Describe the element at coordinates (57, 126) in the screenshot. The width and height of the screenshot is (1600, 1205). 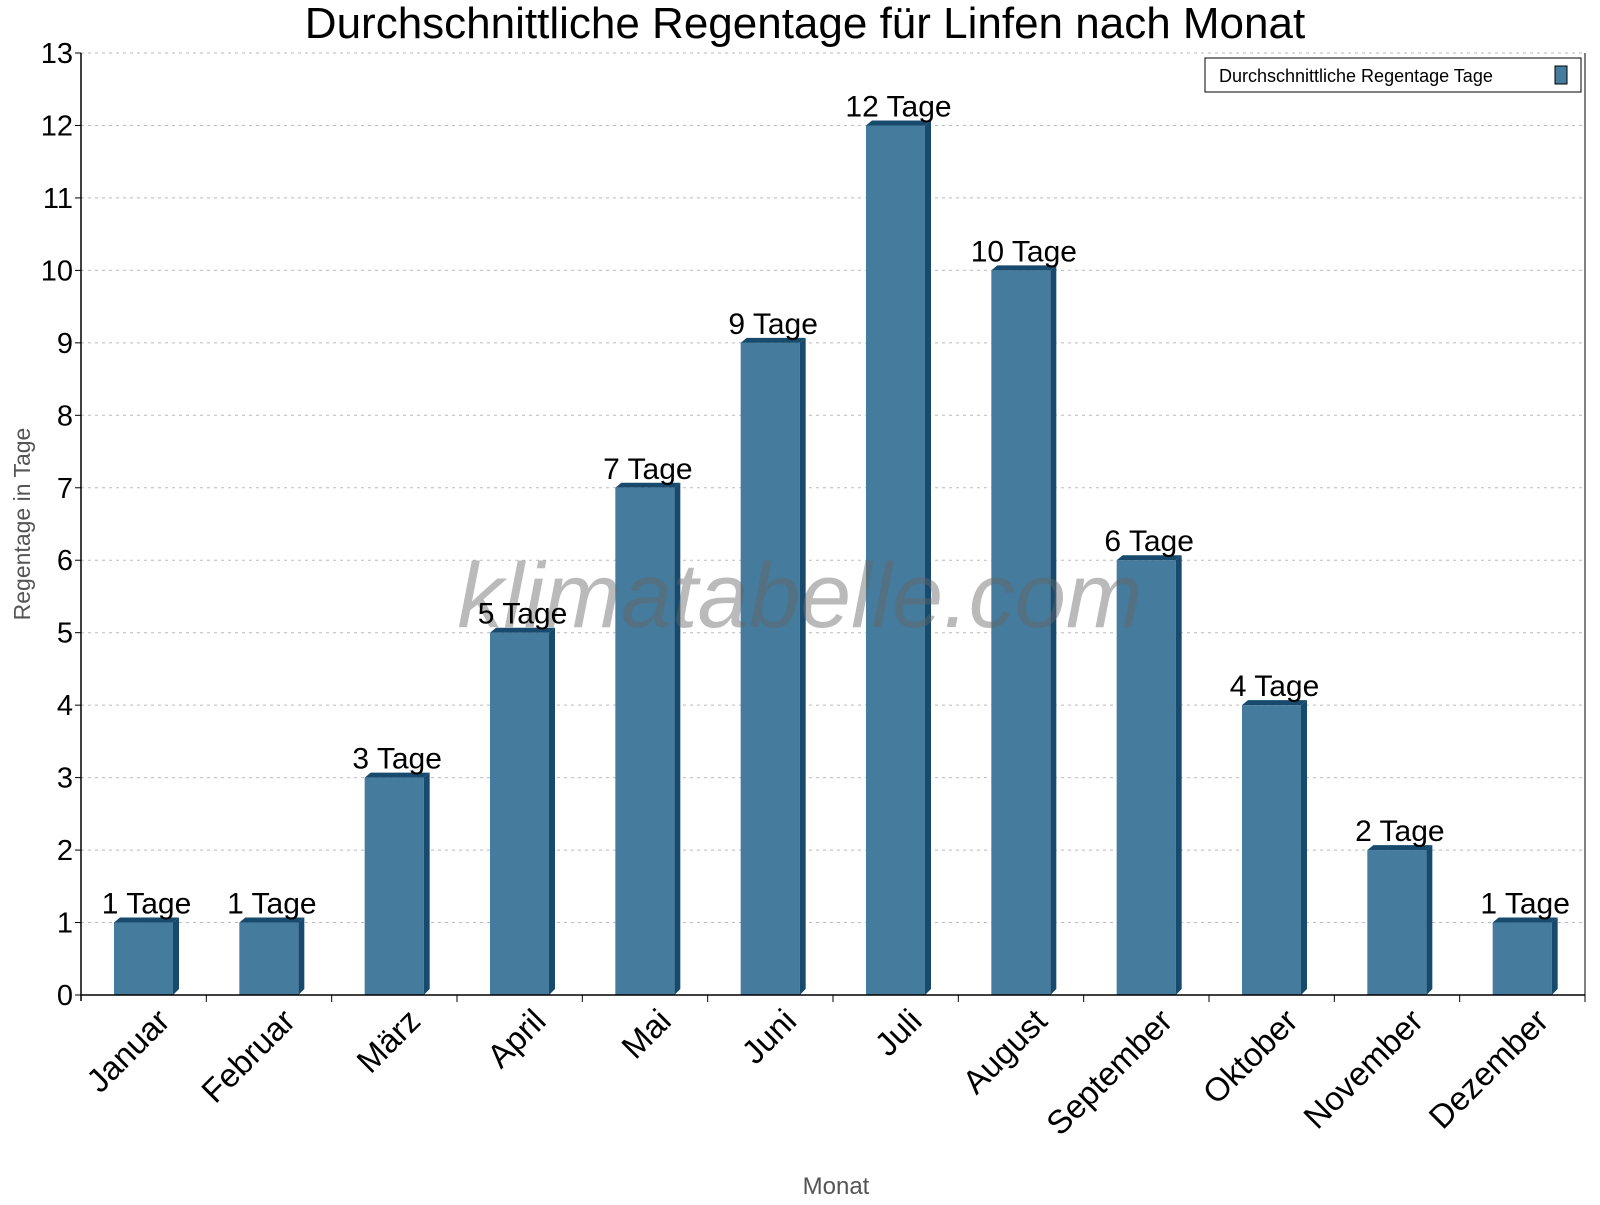
I see `y-tick-label: 12` at that location.